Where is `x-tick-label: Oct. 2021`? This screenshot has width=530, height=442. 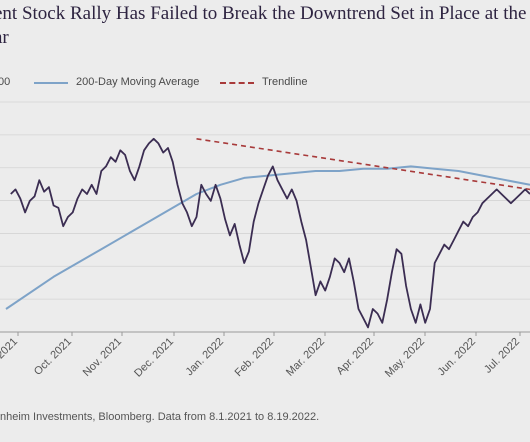
x-tick-label: Oct. 2021 is located at coordinates (53, 357).